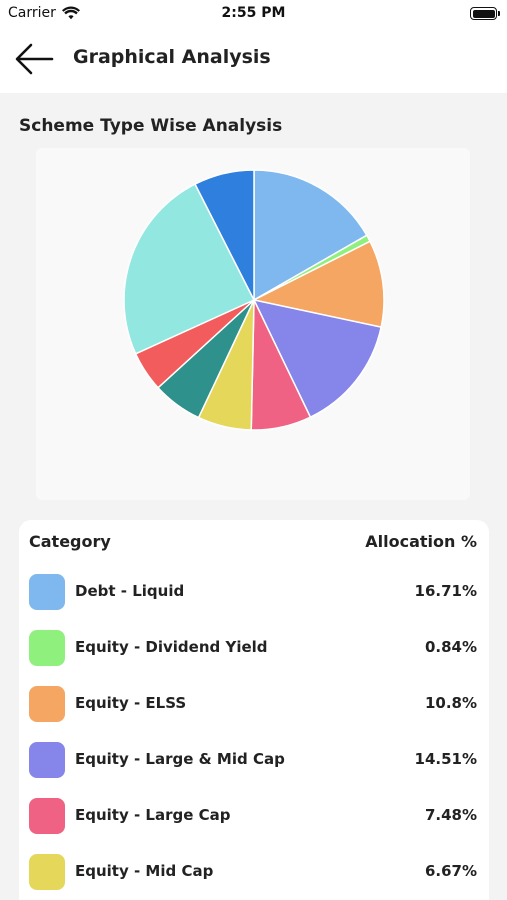 The height and width of the screenshot is (900, 507). I want to click on category-label: Equity - Mid Cap, so click(144, 871).